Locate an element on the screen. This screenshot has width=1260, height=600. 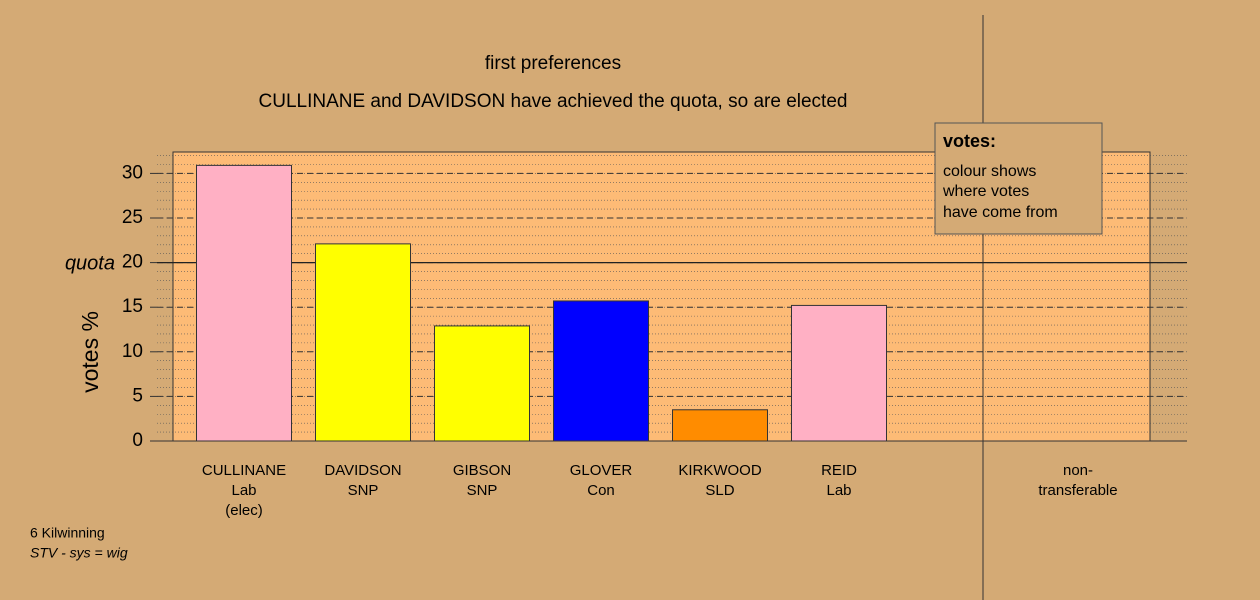
legend-text: colour shows is located at coordinates (989, 171).